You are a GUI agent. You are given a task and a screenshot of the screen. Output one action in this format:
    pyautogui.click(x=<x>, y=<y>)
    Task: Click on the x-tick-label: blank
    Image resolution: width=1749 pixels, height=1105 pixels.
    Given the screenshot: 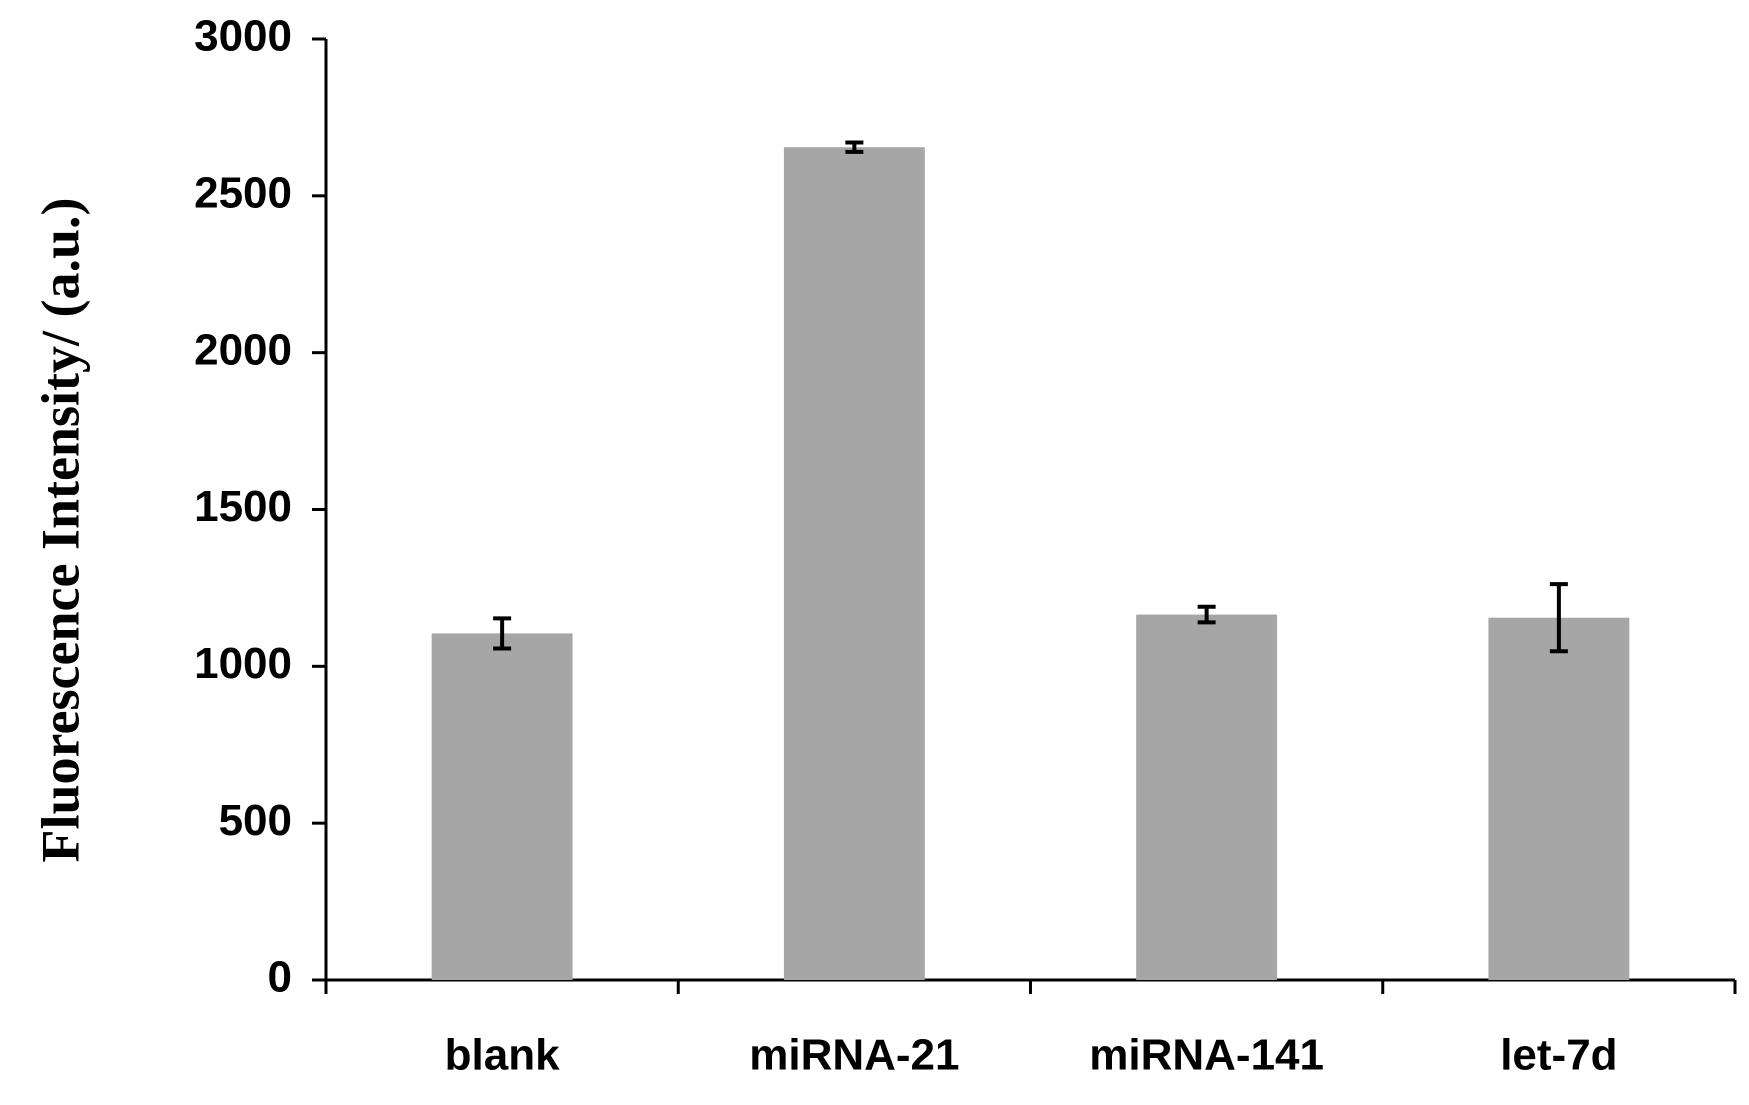 What is the action you would take?
    pyautogui.click(x=502, y=1055)
    